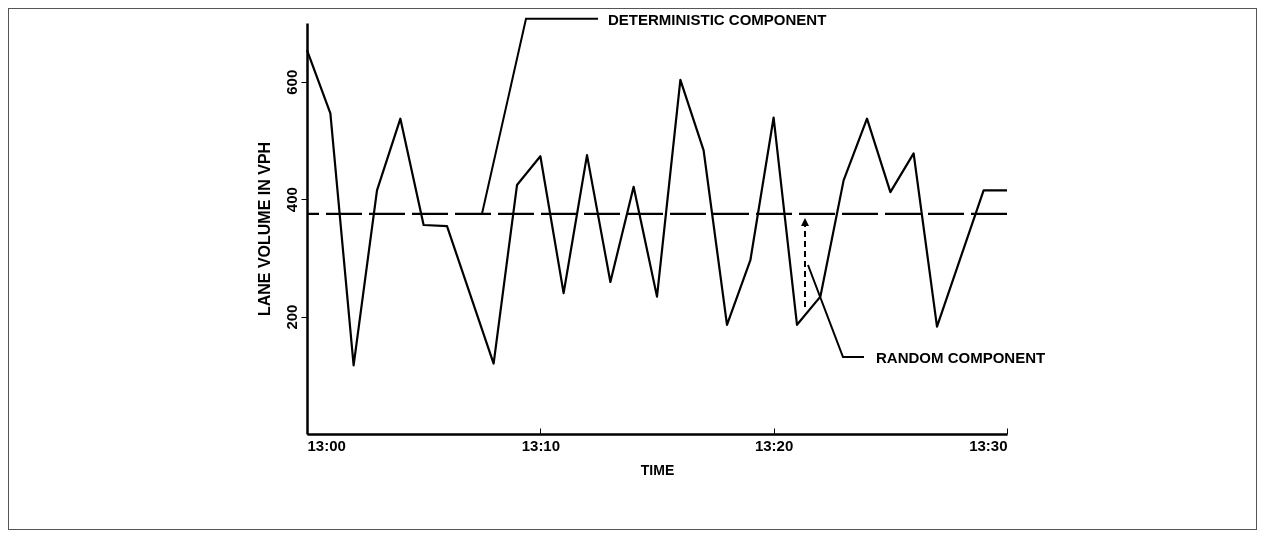 The height and width of the screenshot is (540, 1267). What do you see at coordinates (961, 357) in the screenshot?
I see `annotation: RANDOM COMPONENT` at bounding box center [961, 357].